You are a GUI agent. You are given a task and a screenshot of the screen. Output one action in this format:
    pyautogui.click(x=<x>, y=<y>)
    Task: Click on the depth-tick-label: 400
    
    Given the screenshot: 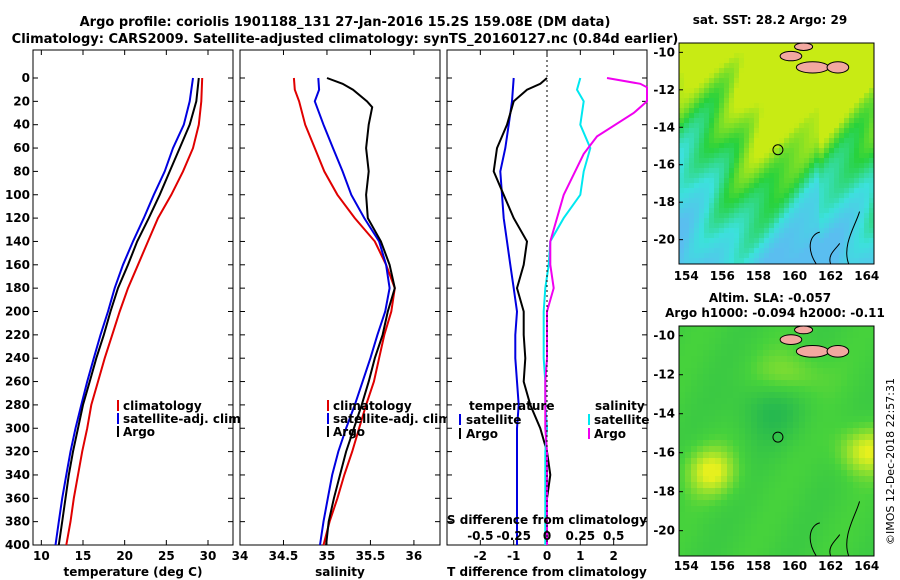 What is the action you would take?
    pyautogui.click(x=17, y=545)
    